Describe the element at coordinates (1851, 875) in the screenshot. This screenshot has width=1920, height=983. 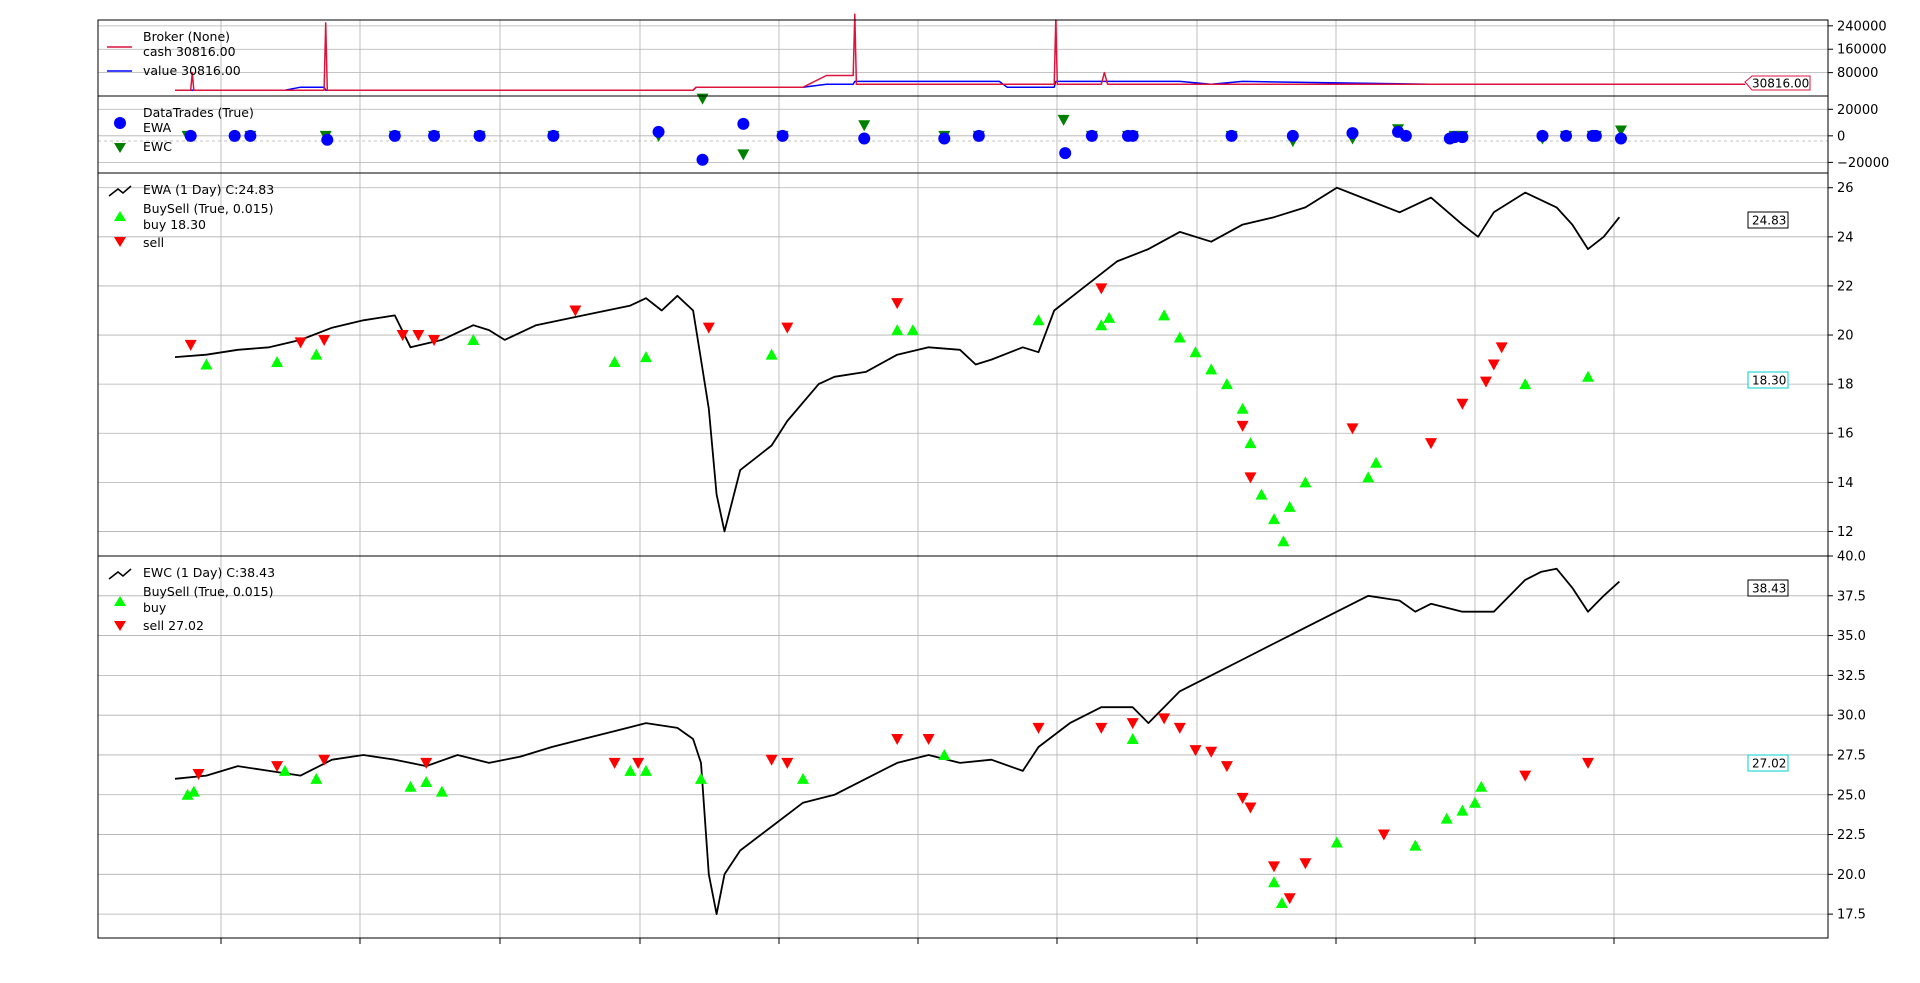
I see `ewc-ytick-label: 20.0` at that location.